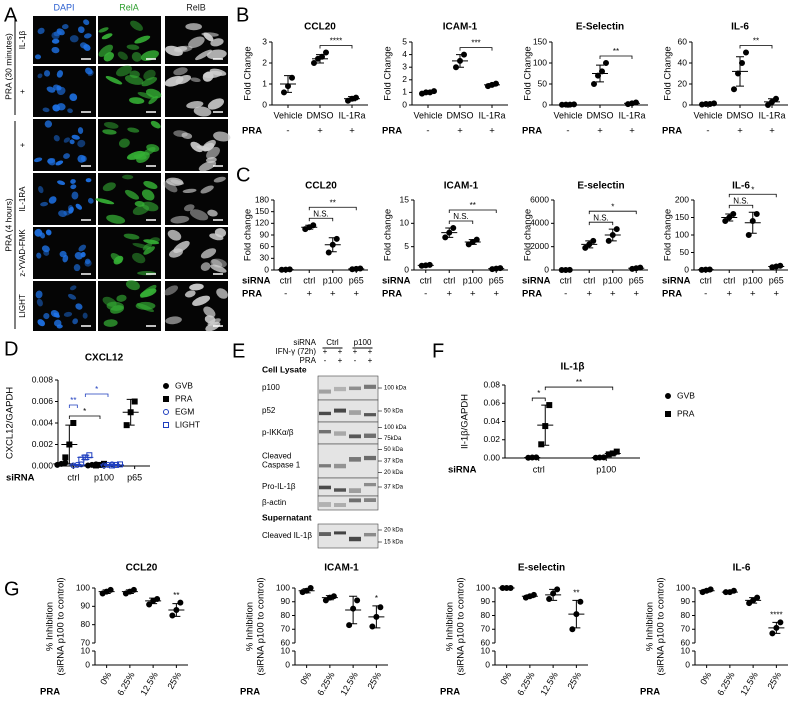  I want to click on y-axis-label: (siRNA p100 to control), so click(661, 626).